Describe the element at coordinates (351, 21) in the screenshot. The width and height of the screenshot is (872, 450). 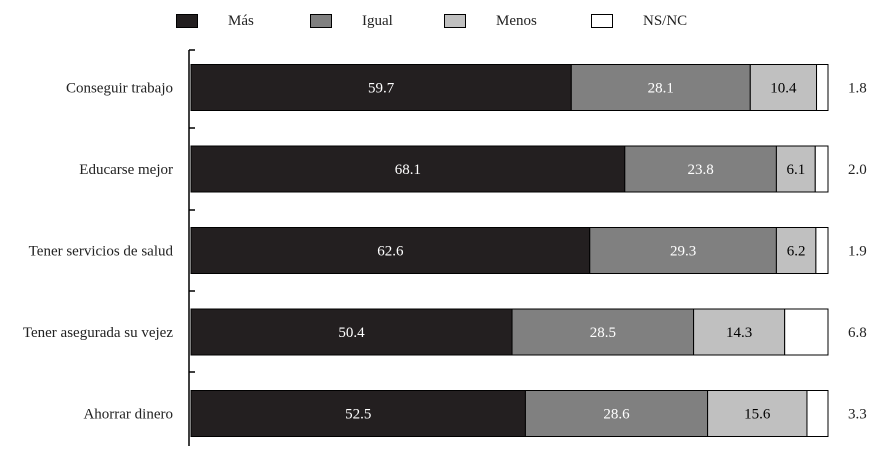
I see `legend-item-igual: Igual` at that location.